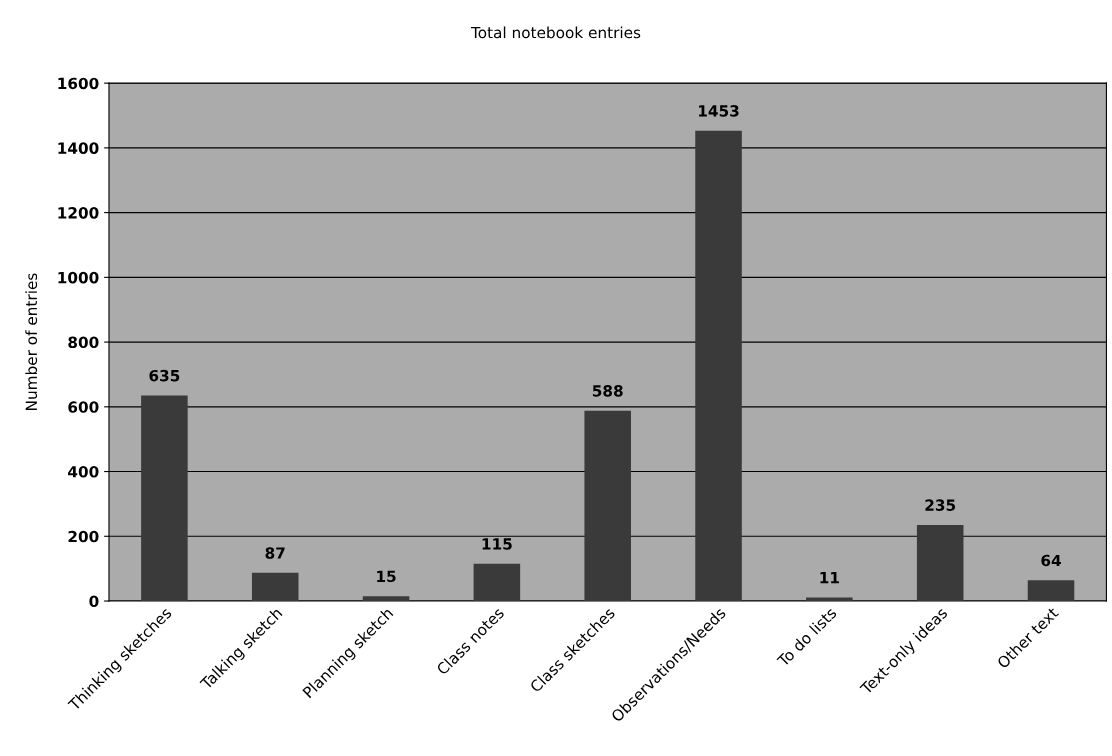 The height and width of the screenshot is (756, 1112). I want to click on y-tick-label: 1600, so click(78, 83).